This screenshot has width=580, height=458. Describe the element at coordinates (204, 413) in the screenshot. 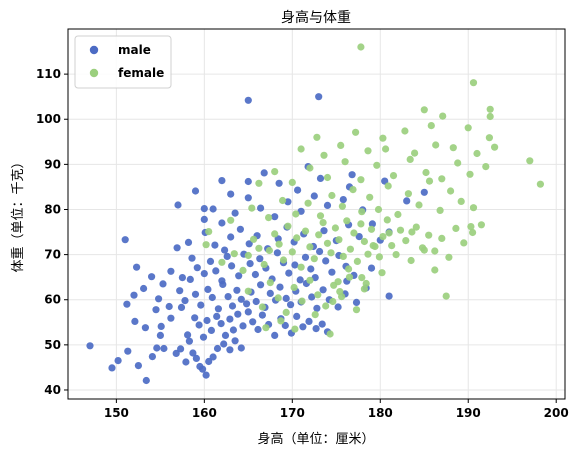

I see `x-tick-label: 160` at that location.